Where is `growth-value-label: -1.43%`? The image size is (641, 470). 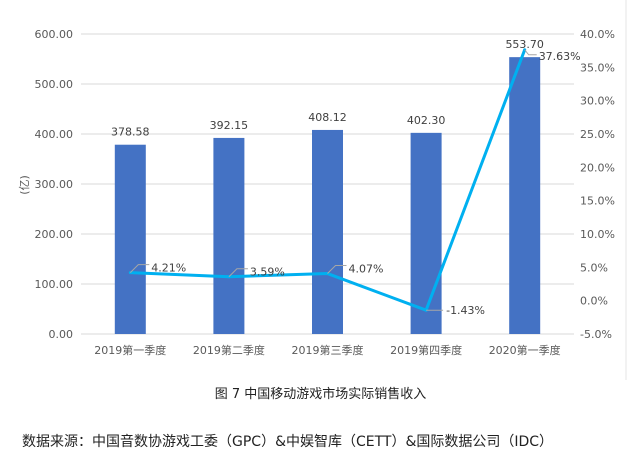
growth-value-label: -1.43% is located at coordinates (465, 310).